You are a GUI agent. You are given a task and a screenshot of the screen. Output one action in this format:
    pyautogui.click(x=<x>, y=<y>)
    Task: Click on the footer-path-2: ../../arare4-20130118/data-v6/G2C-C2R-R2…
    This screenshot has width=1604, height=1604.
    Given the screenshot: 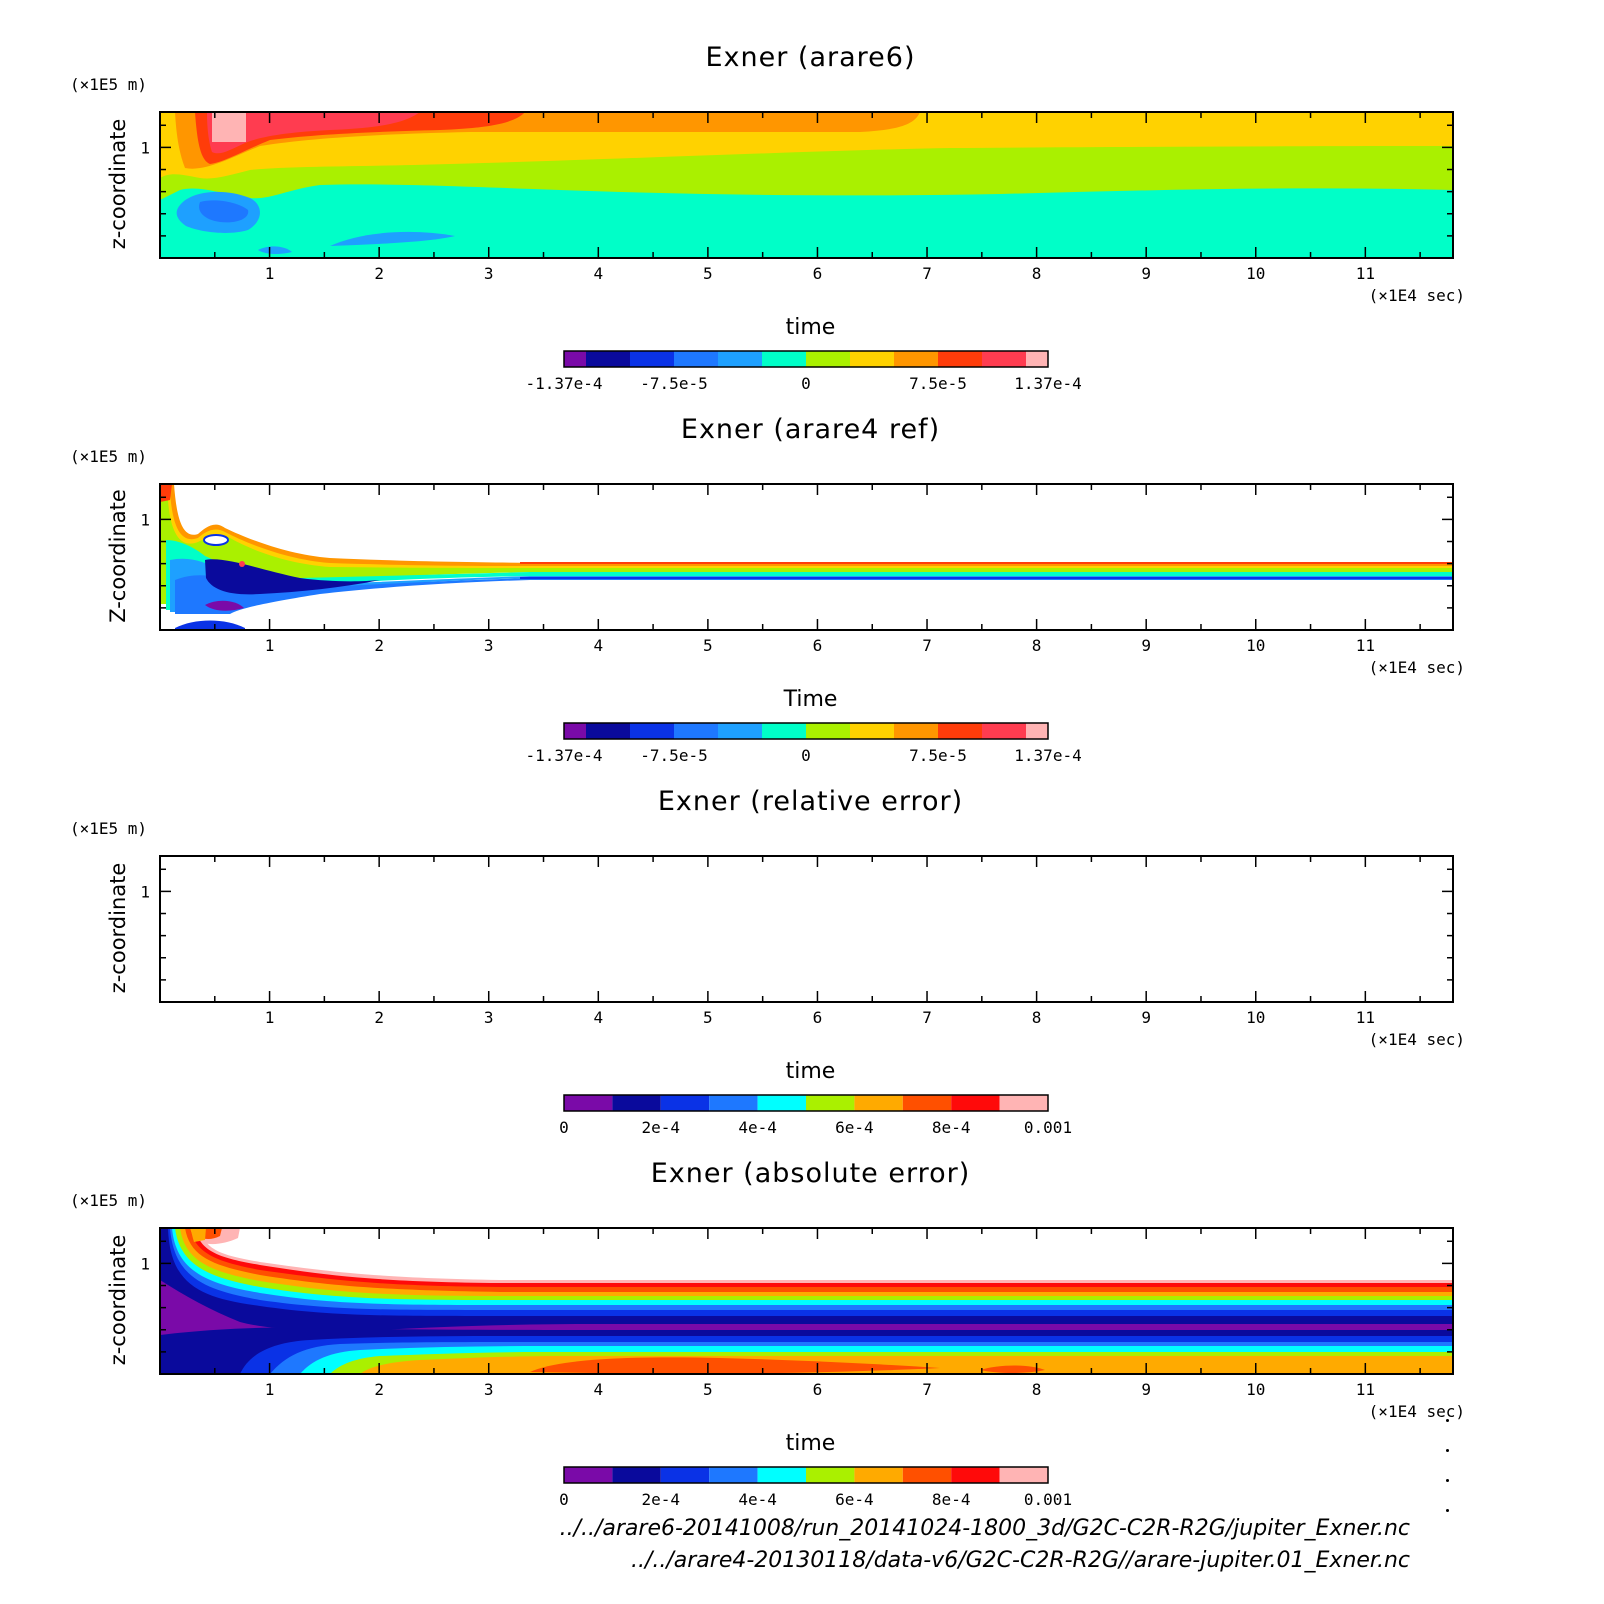 What is the action you would take?
    pyautogui.click(x=1020, y=1560)
    